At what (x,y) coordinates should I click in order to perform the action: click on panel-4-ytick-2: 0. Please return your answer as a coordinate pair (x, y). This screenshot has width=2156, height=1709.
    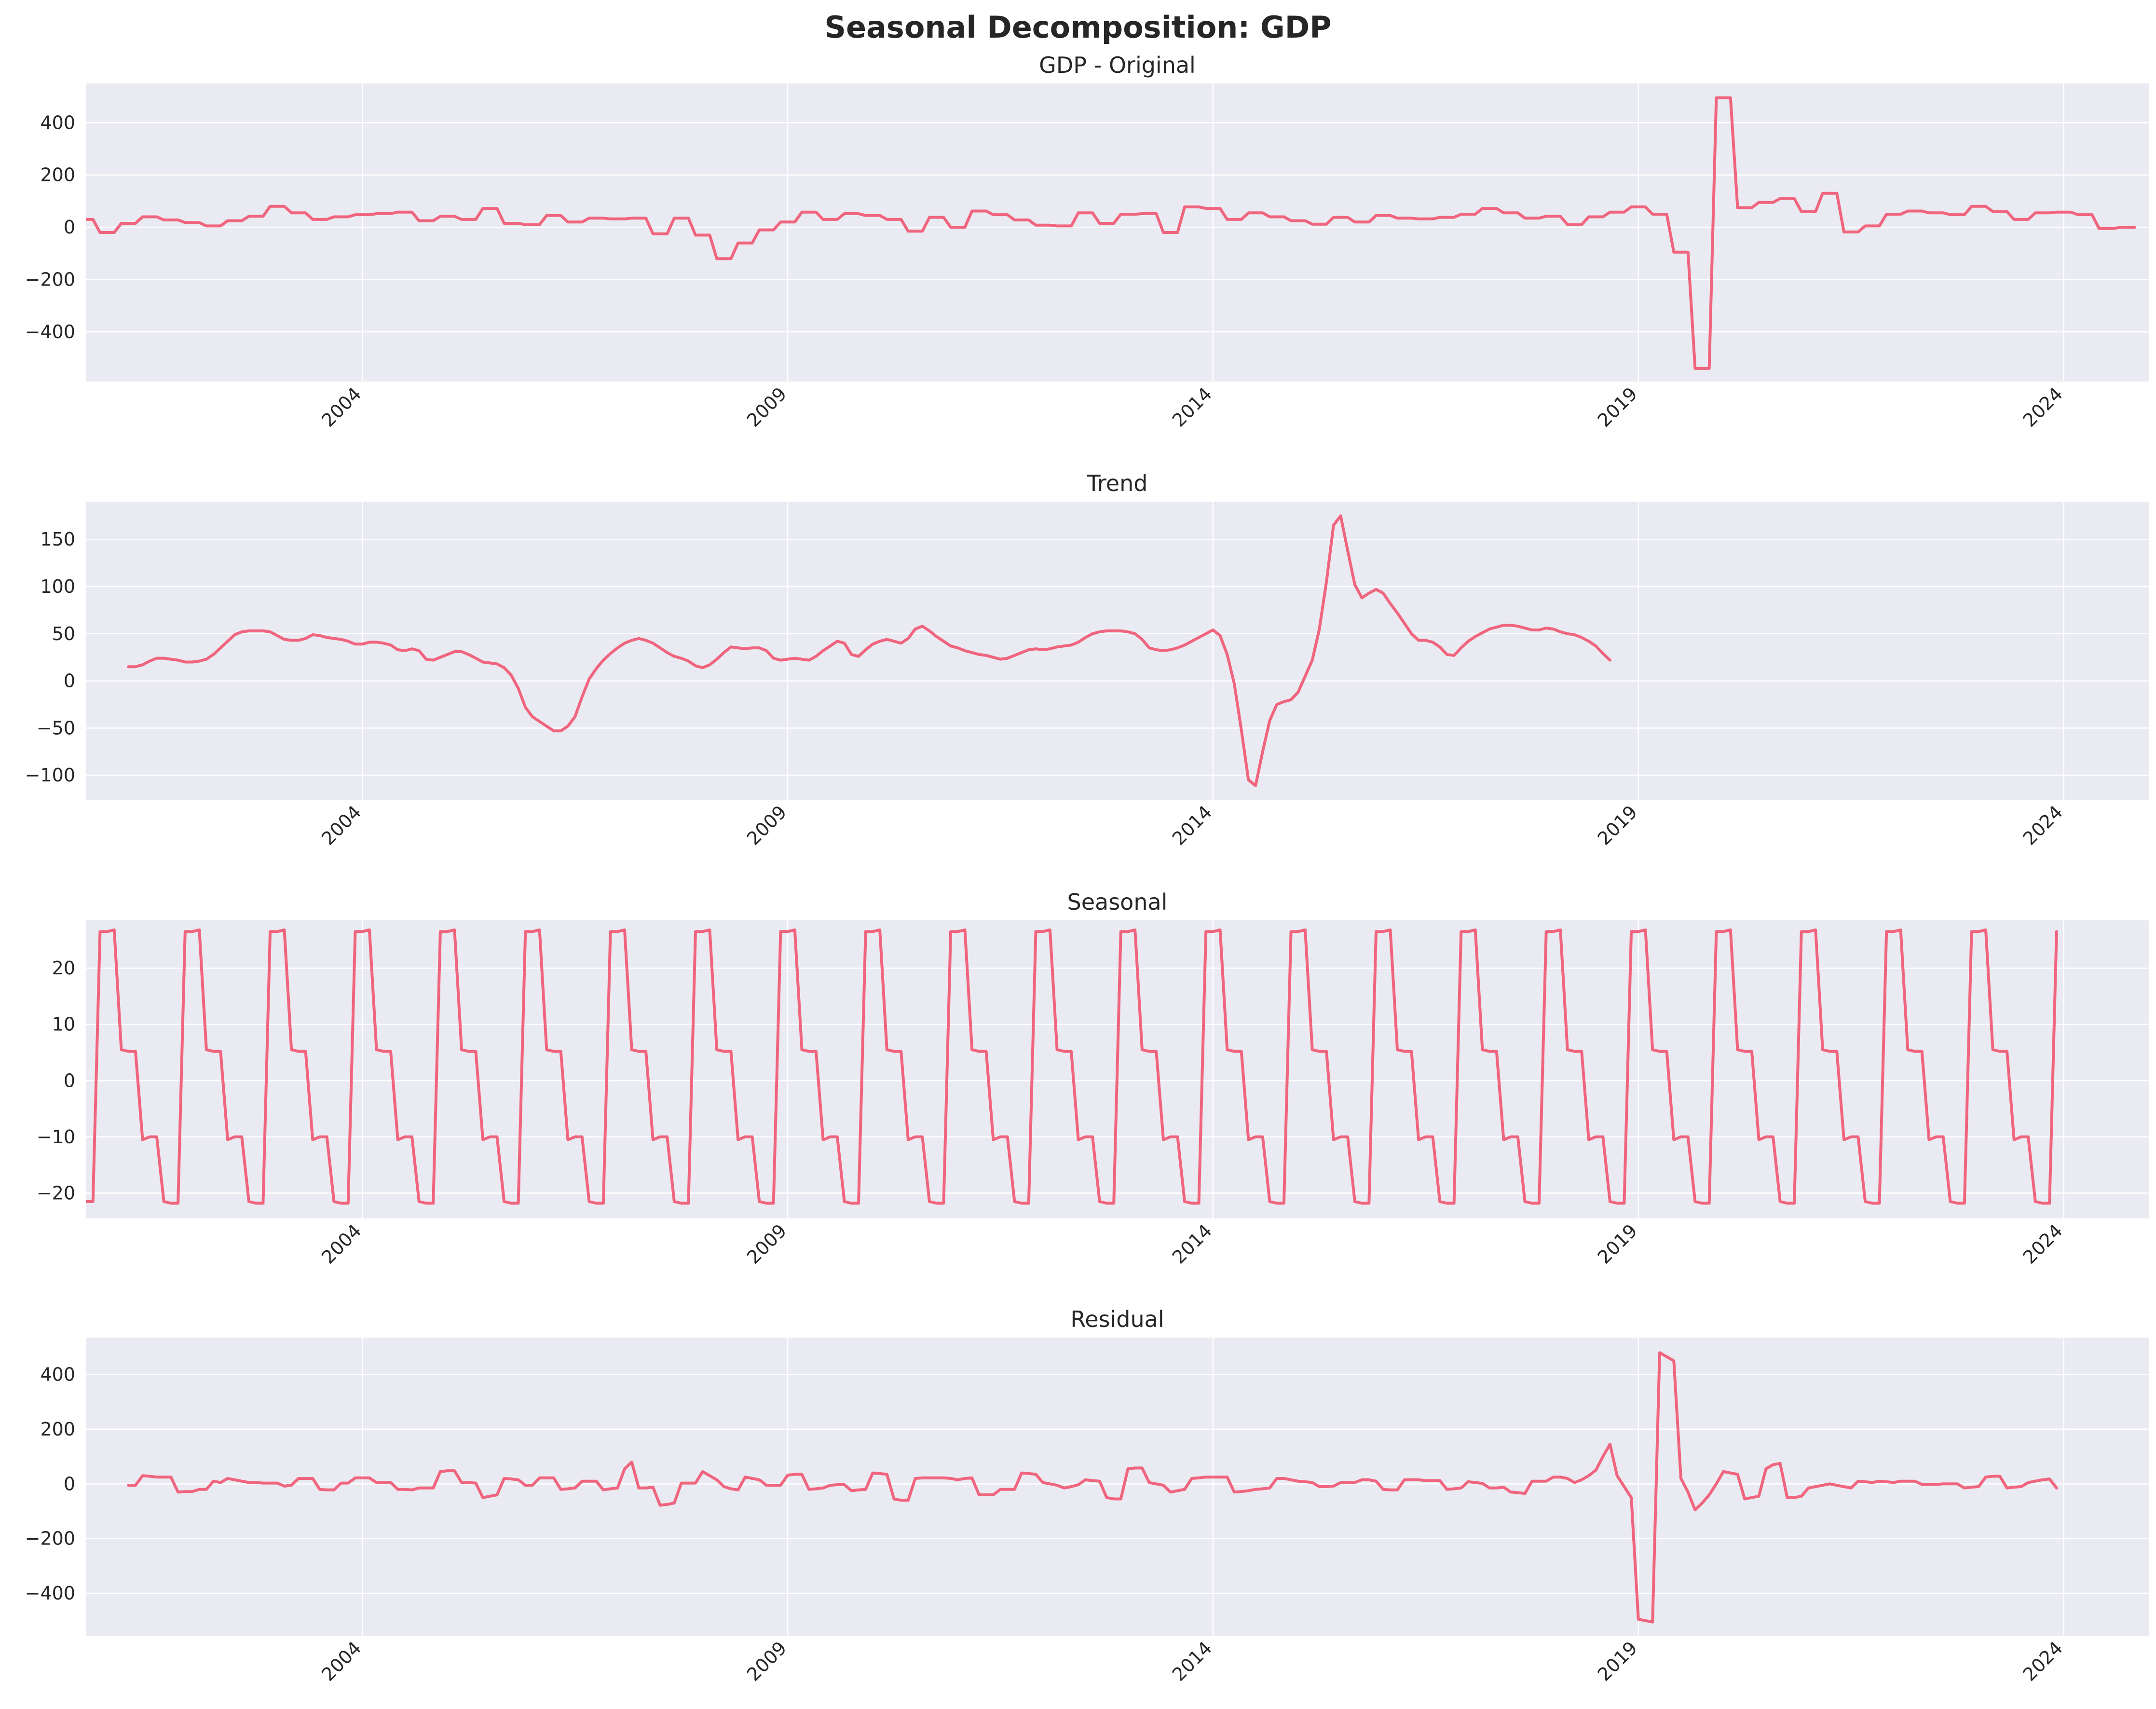
    Looking at the image, I should click on (69, 1483).